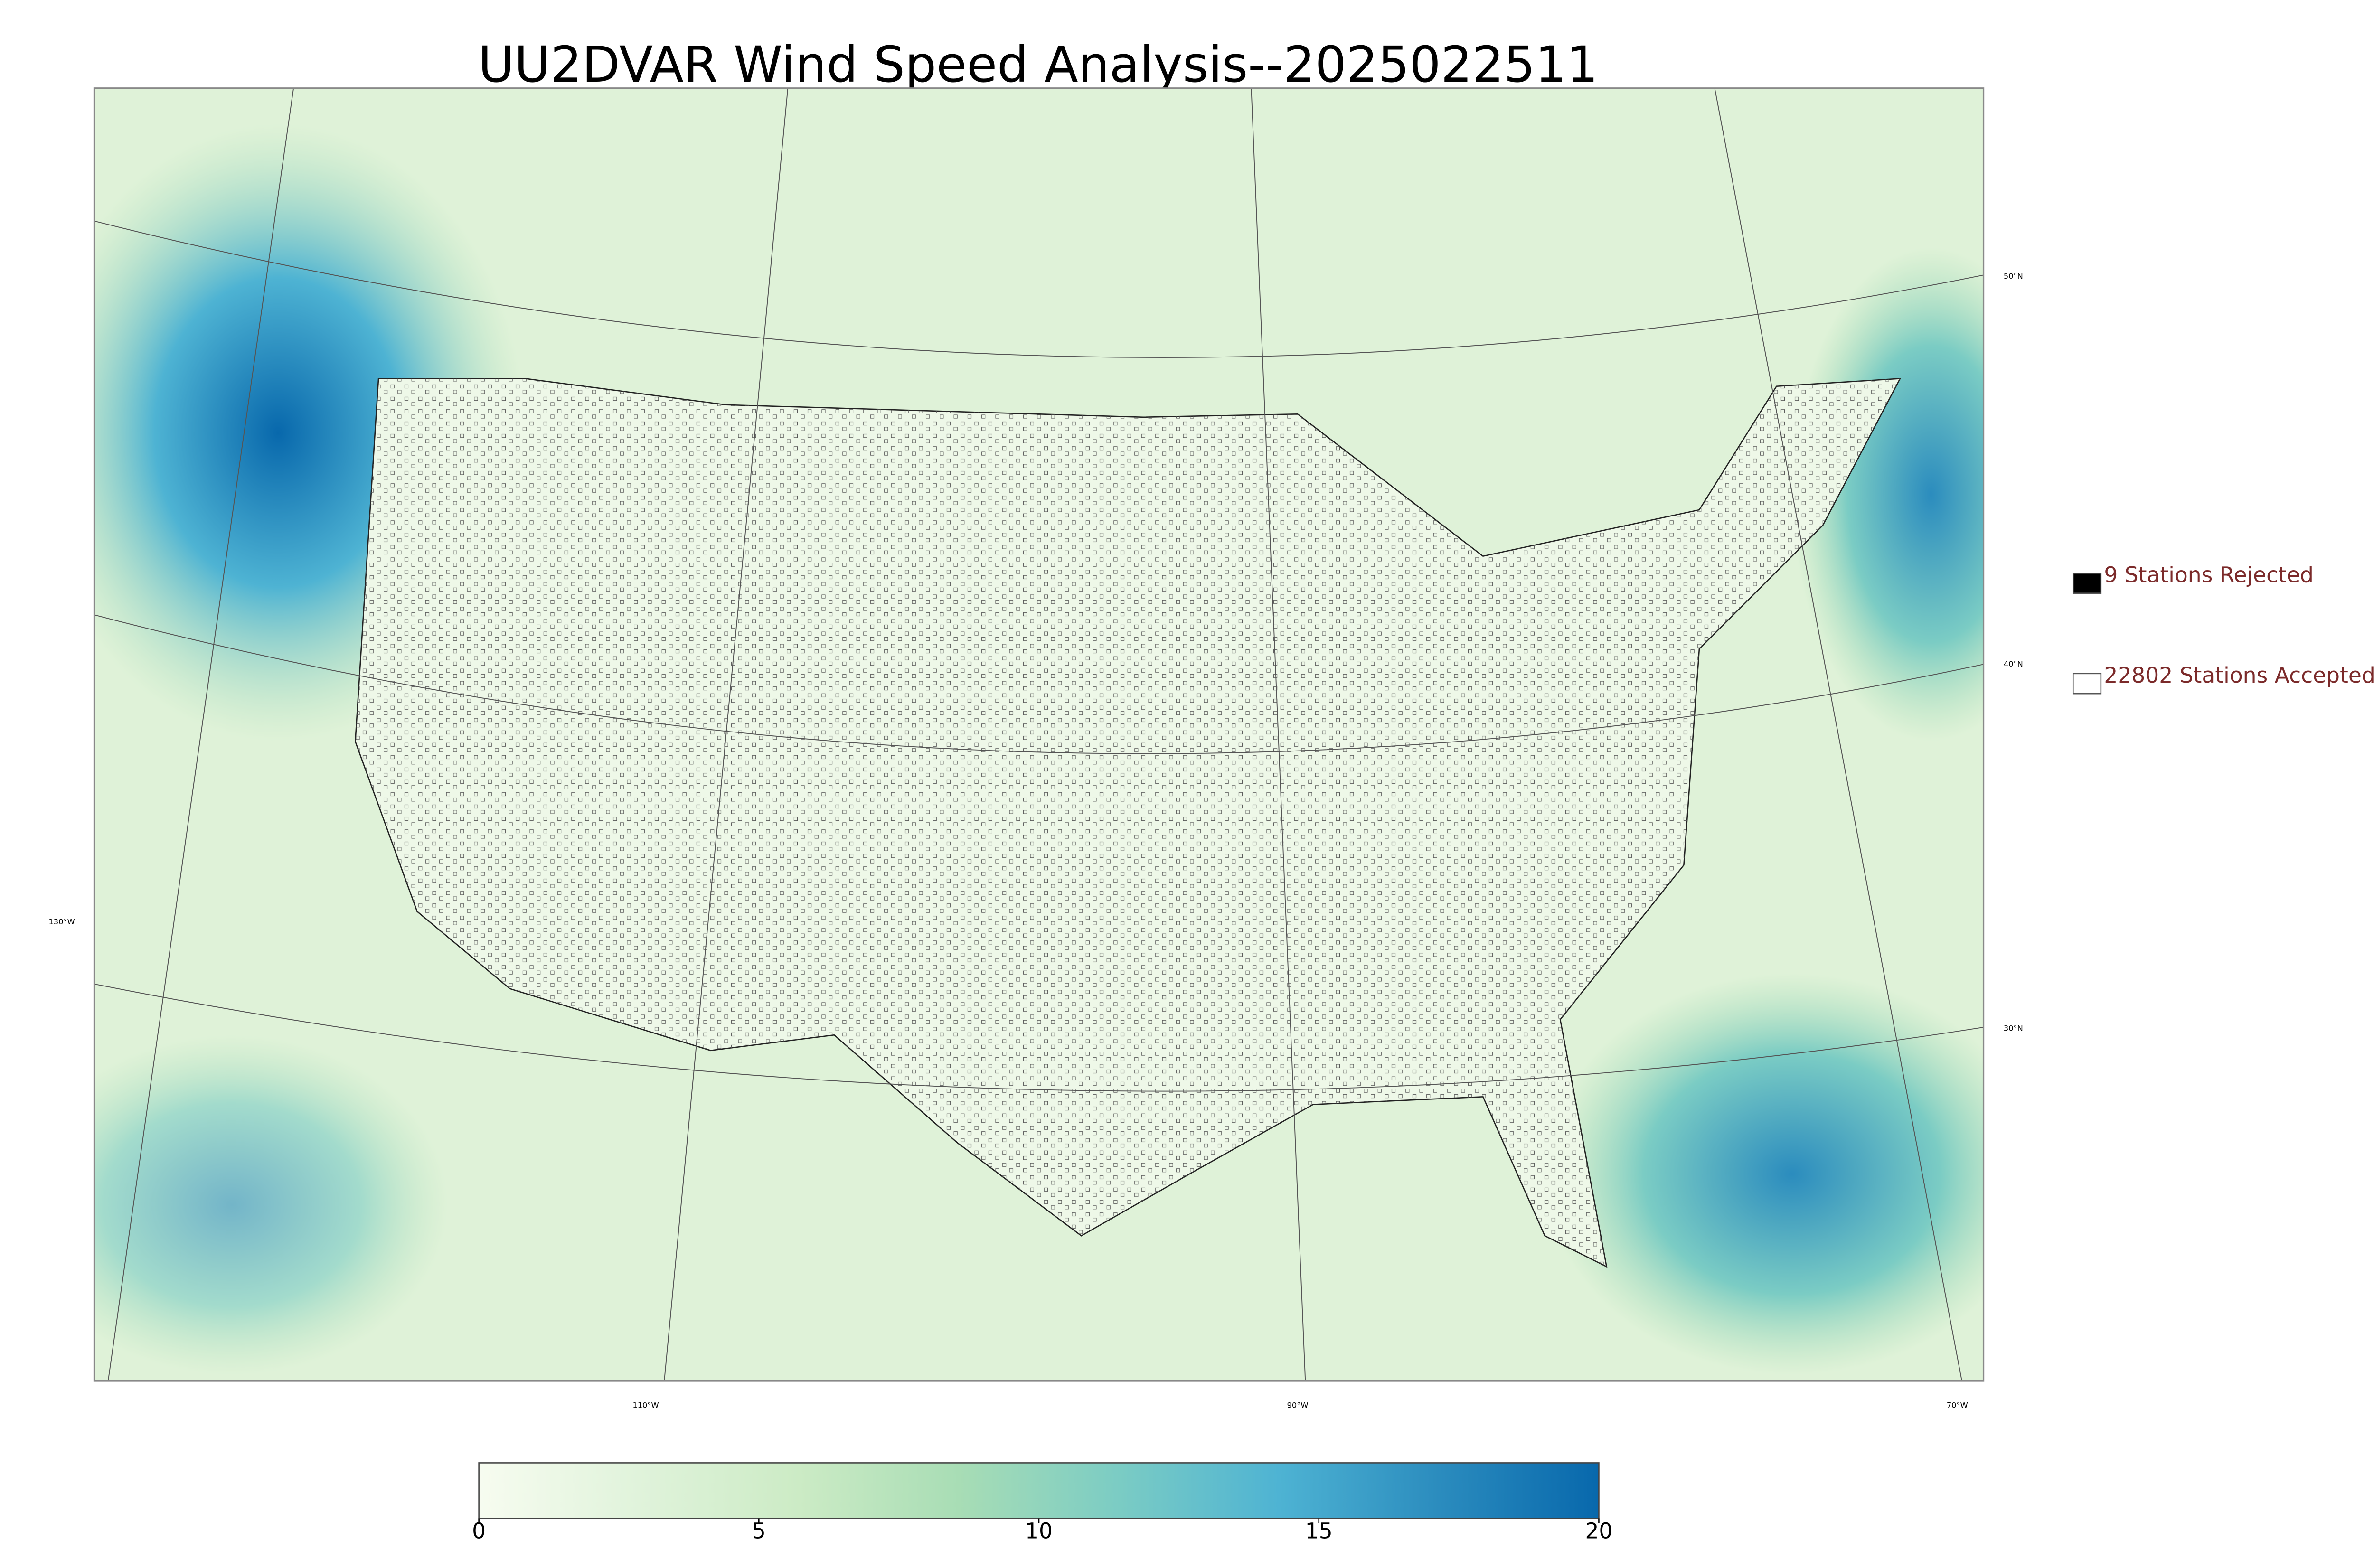 Image resolution: width=2374 pixels, height=1568 pixels. What do you see at coordinates (645, 1406) in the screenshot?
I see `lon-label: 110°W` at bounding box center [645, 1406].